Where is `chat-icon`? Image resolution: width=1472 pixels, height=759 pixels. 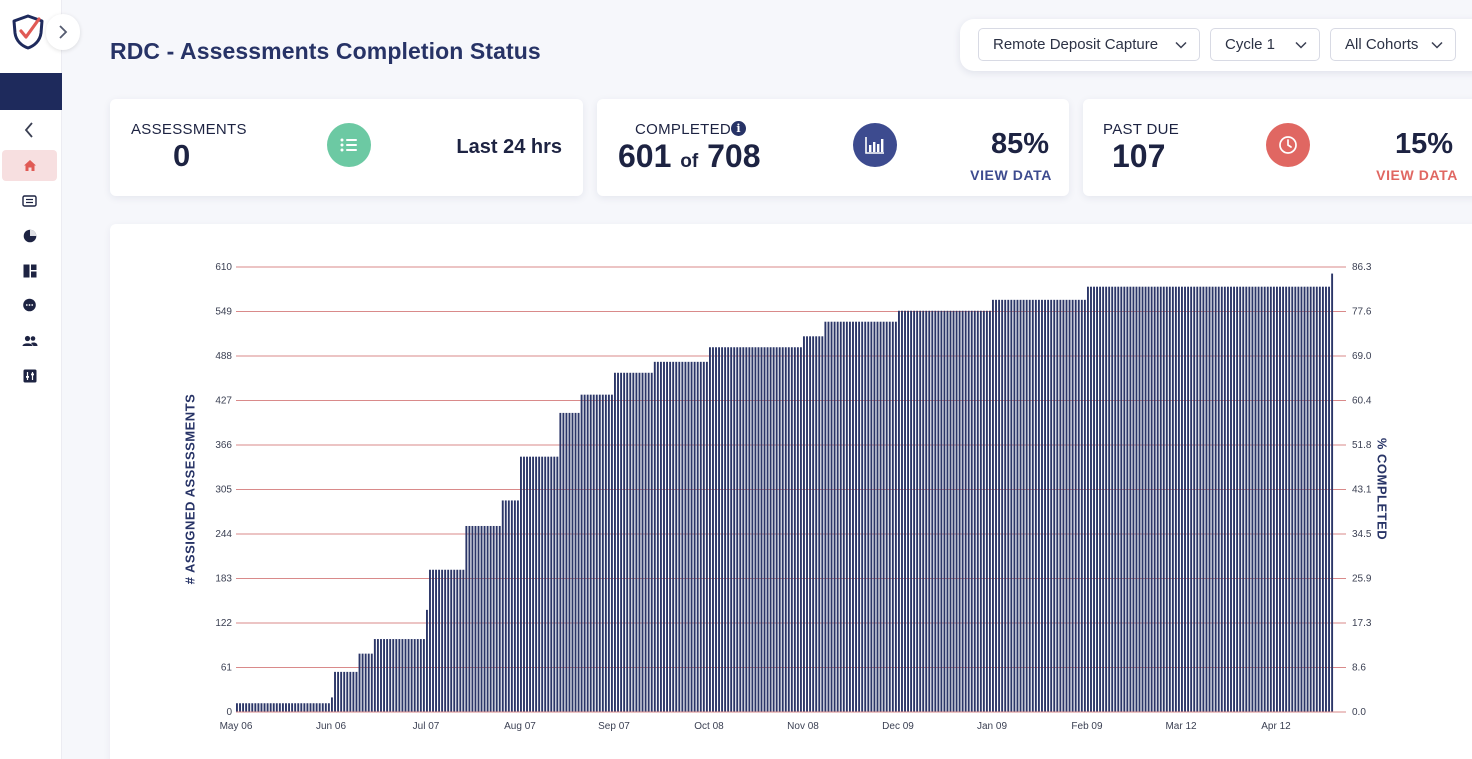 chat-icon is located at coordinates (29, 305).